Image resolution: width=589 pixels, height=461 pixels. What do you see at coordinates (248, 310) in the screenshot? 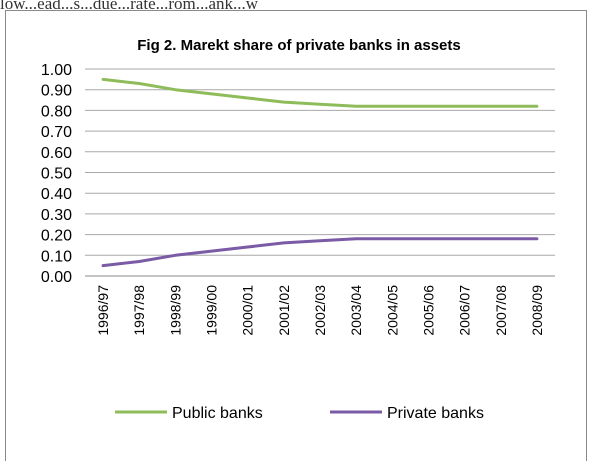
I see `x-tick-label: 2000/01` at bounding box center [248, 310].